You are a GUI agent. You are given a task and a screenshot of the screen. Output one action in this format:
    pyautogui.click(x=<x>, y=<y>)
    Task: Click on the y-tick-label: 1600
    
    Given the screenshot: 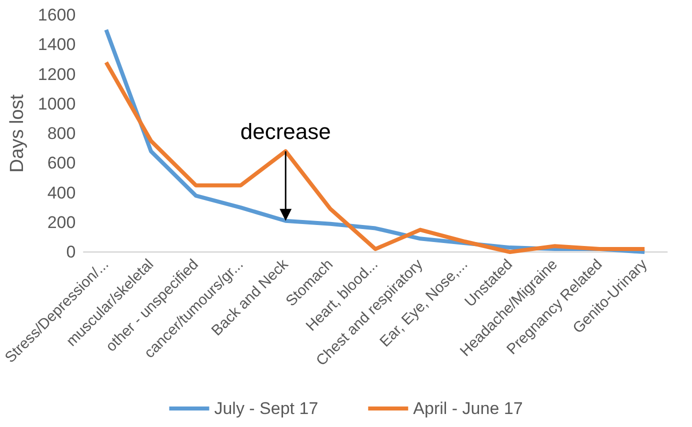 What is the action you would take?
    pyautogui.click(x=57, y=15)
    